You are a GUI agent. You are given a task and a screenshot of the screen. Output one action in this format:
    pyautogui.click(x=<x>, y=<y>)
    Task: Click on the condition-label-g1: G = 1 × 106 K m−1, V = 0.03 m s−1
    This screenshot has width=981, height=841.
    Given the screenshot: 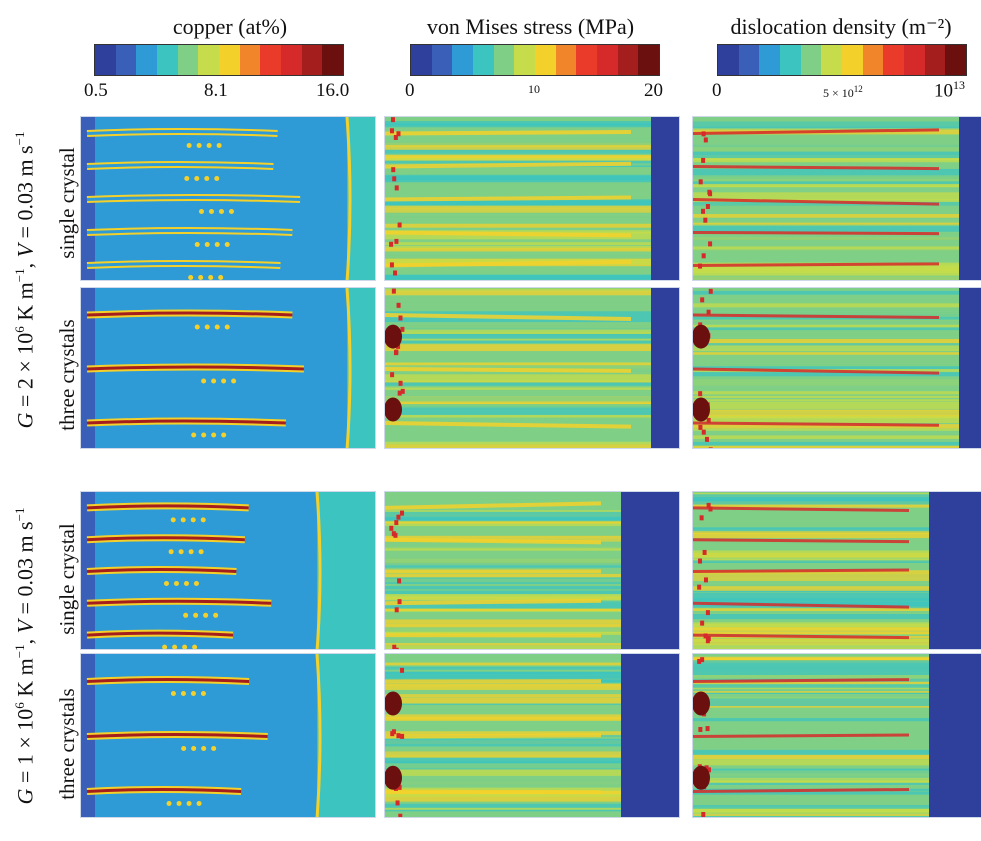 What is the action you would take?
    pyautogui.click(x=25, y=656)
    